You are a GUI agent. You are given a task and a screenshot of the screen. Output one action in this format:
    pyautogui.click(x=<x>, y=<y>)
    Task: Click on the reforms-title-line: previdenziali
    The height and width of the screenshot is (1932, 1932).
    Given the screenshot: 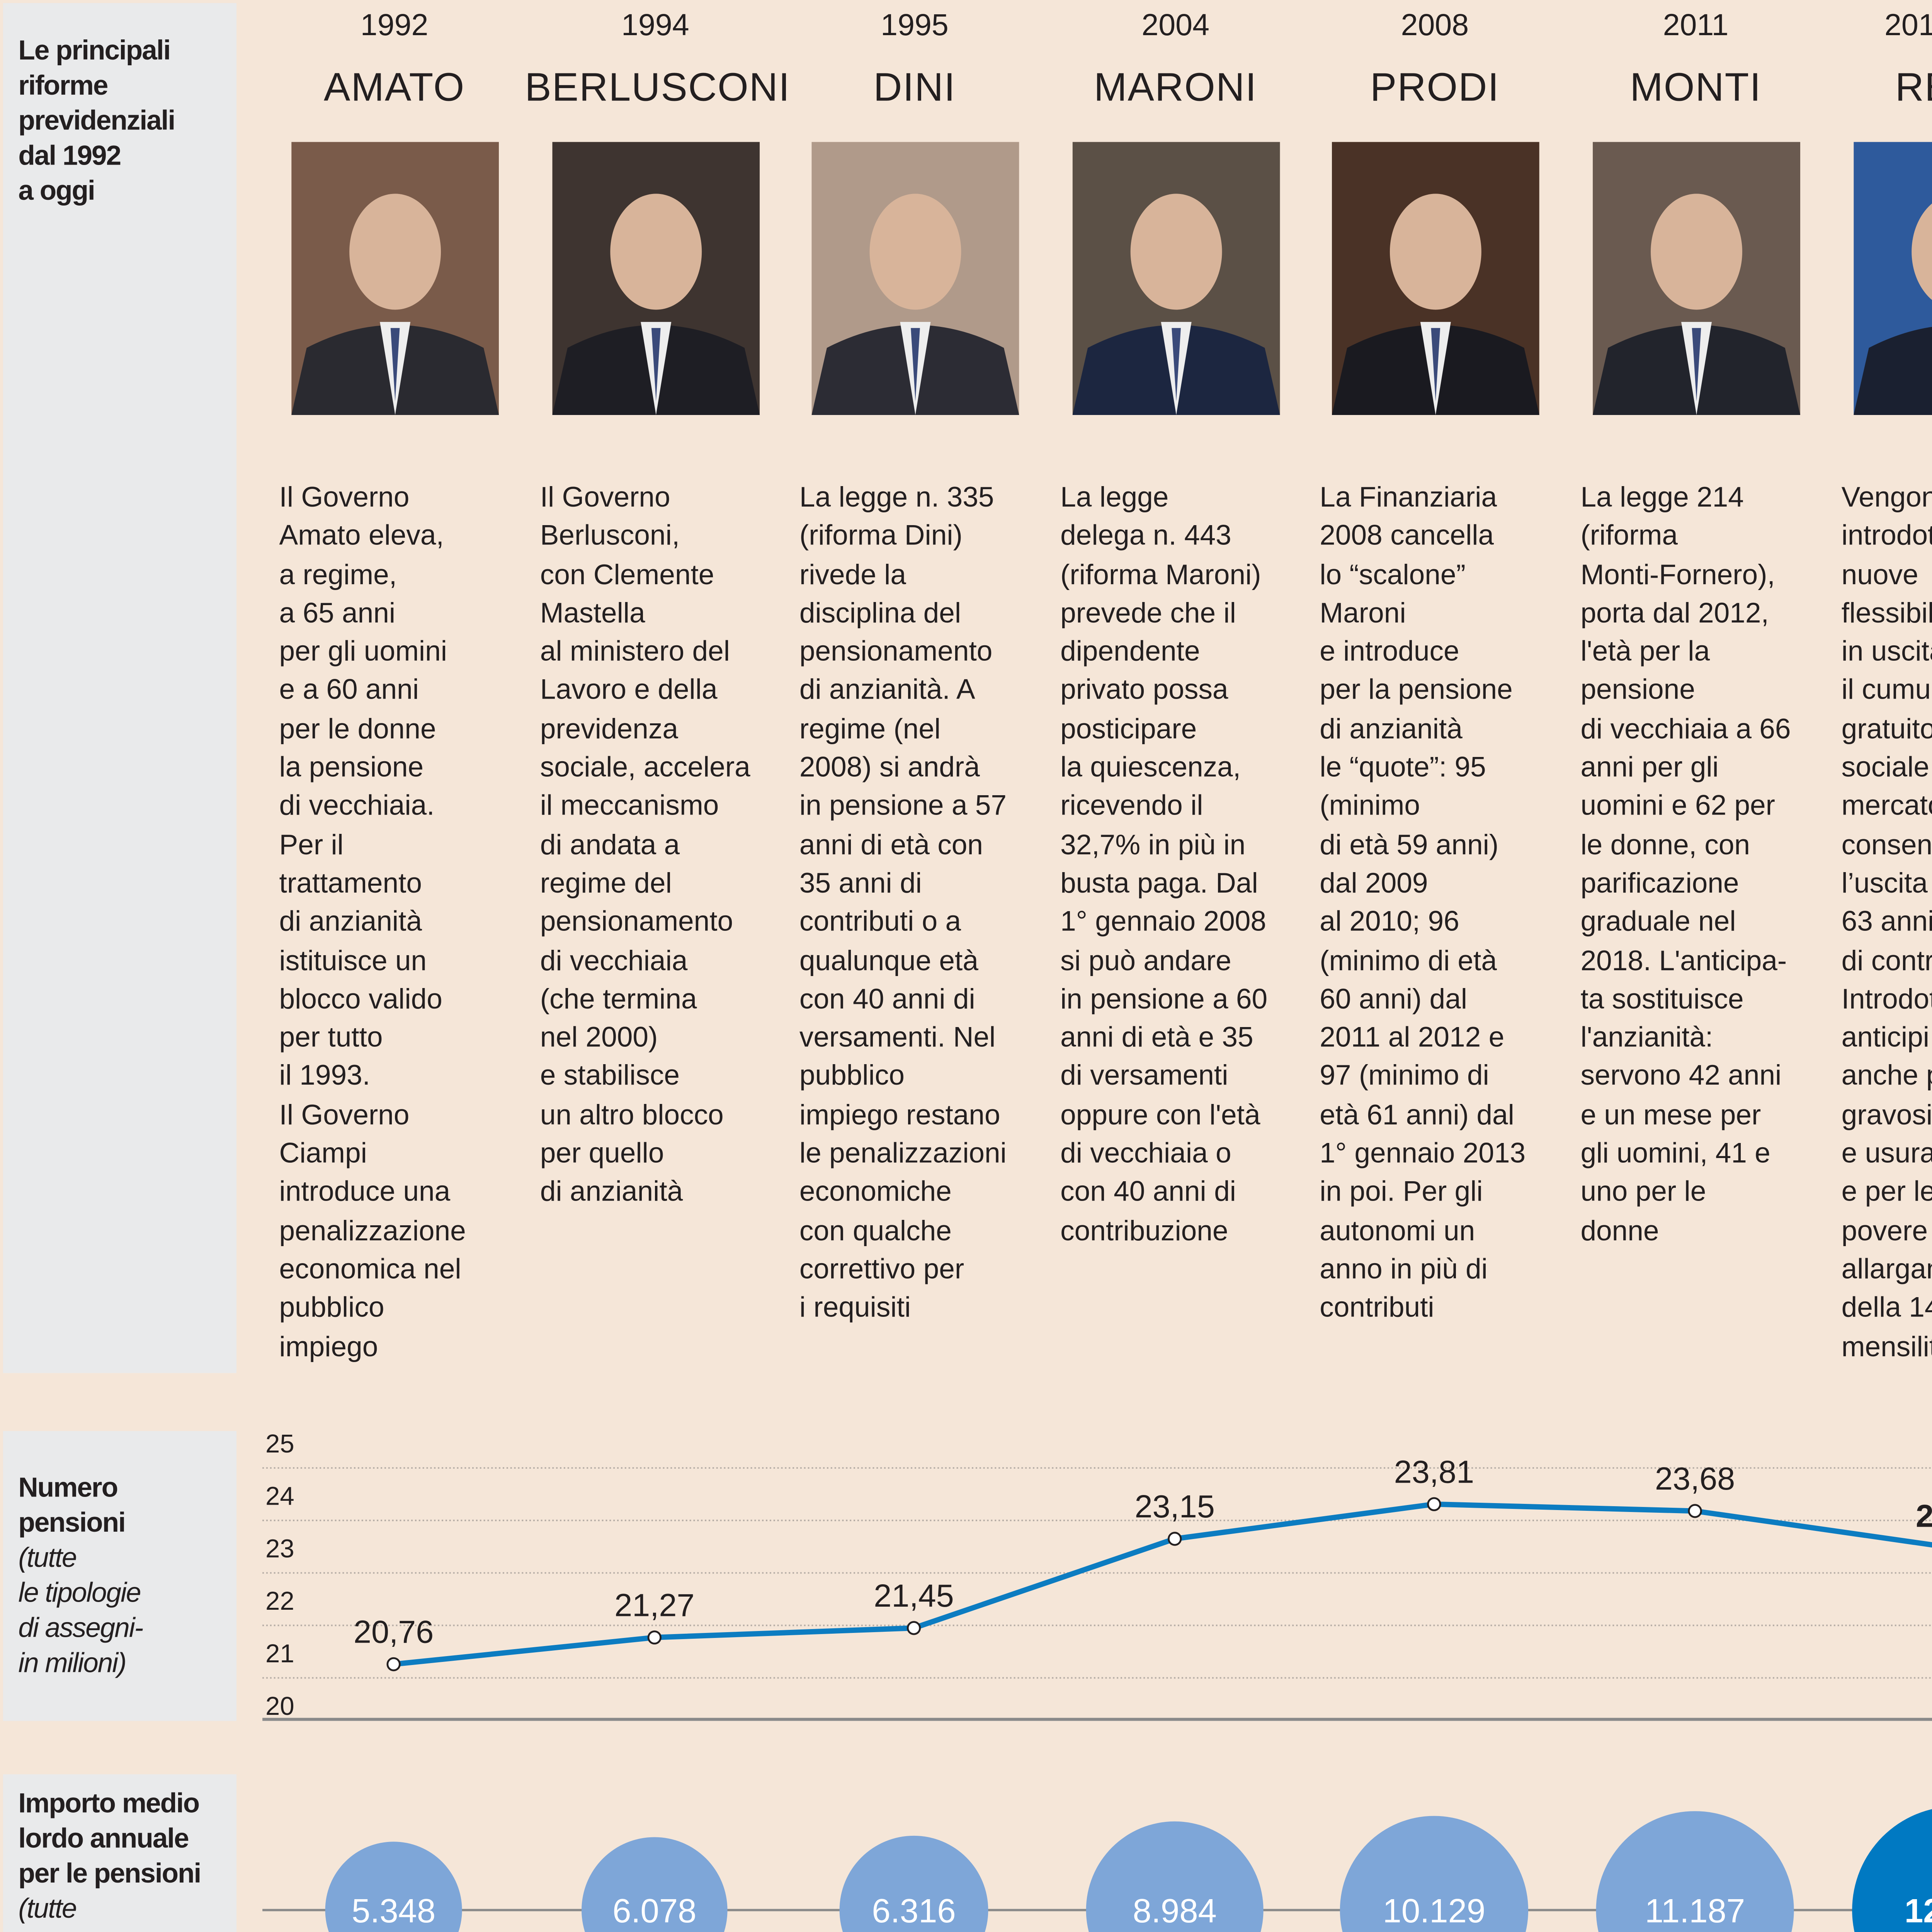 What is the action you would take?
    pyautogui.click(x=97, y=120)
    